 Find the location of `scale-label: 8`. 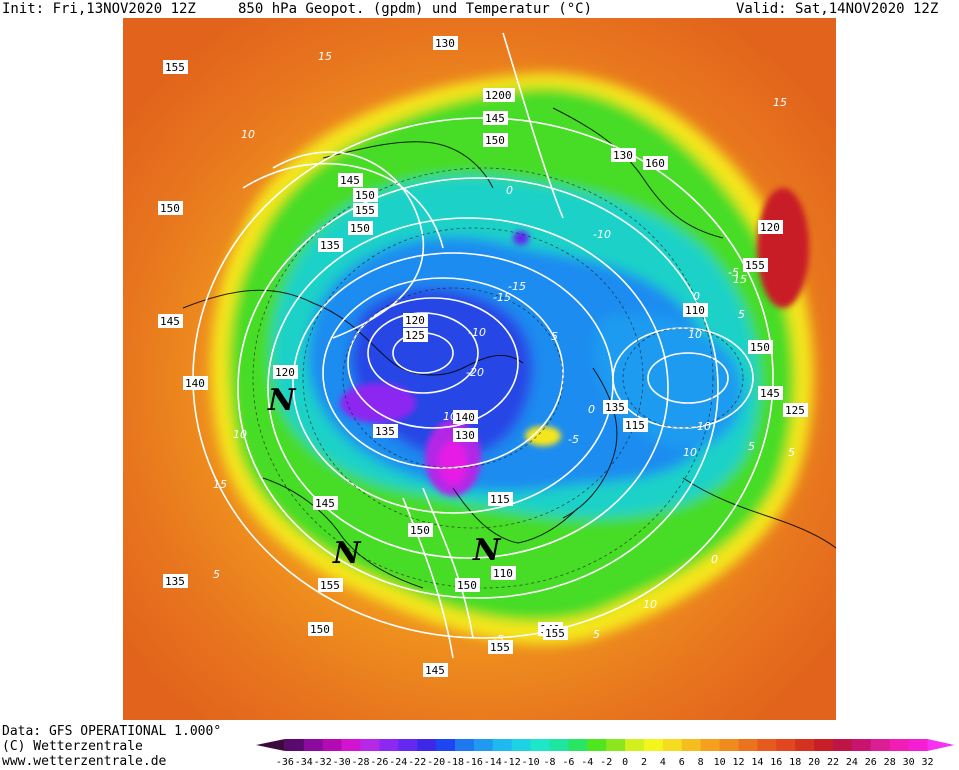

scale-label: 8 is located at coordinates (701, 762).